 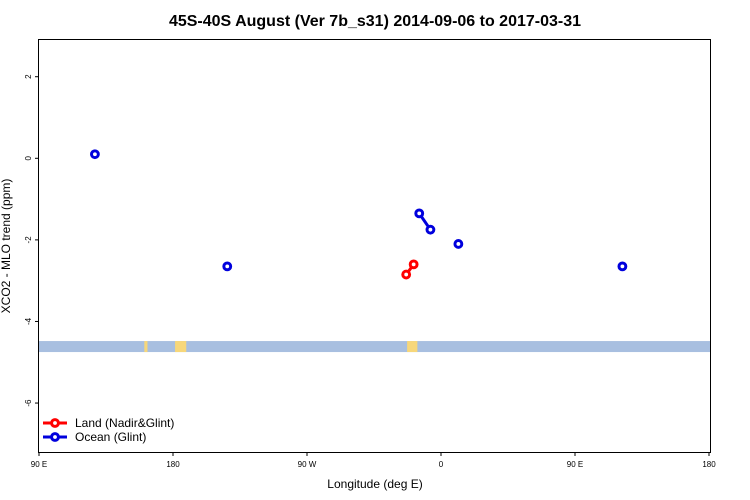 What do you see at coordinates (28, 240) in the screenshot?
I see `y-tick-label: -2` at bounding box center [28, 240].